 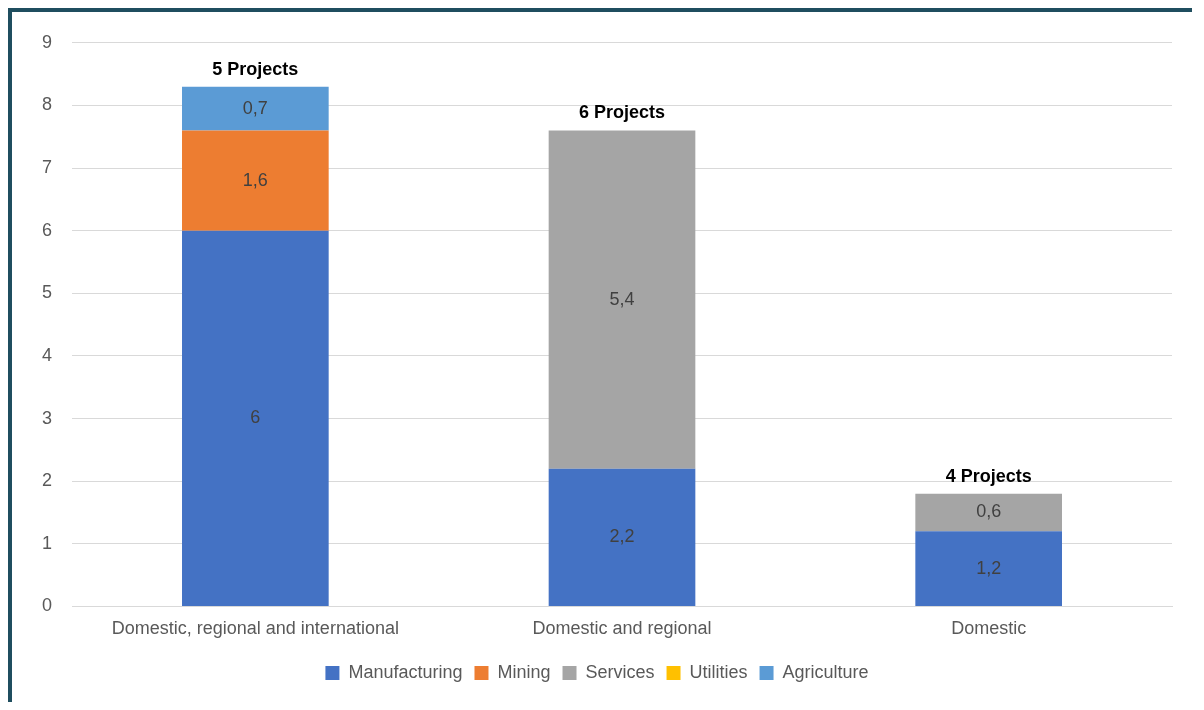 I want to click on data-label: 2,2, so click(x=622, y=536).